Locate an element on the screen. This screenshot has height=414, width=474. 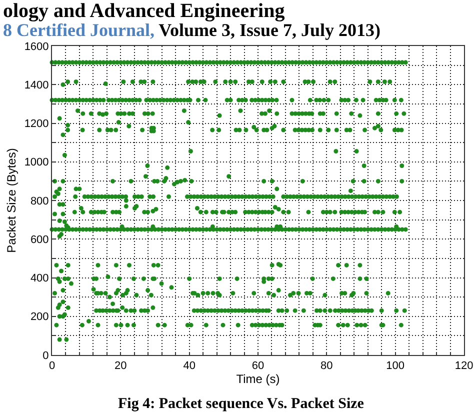
y-tick-label: 600 is located at coordinates (39, 240).